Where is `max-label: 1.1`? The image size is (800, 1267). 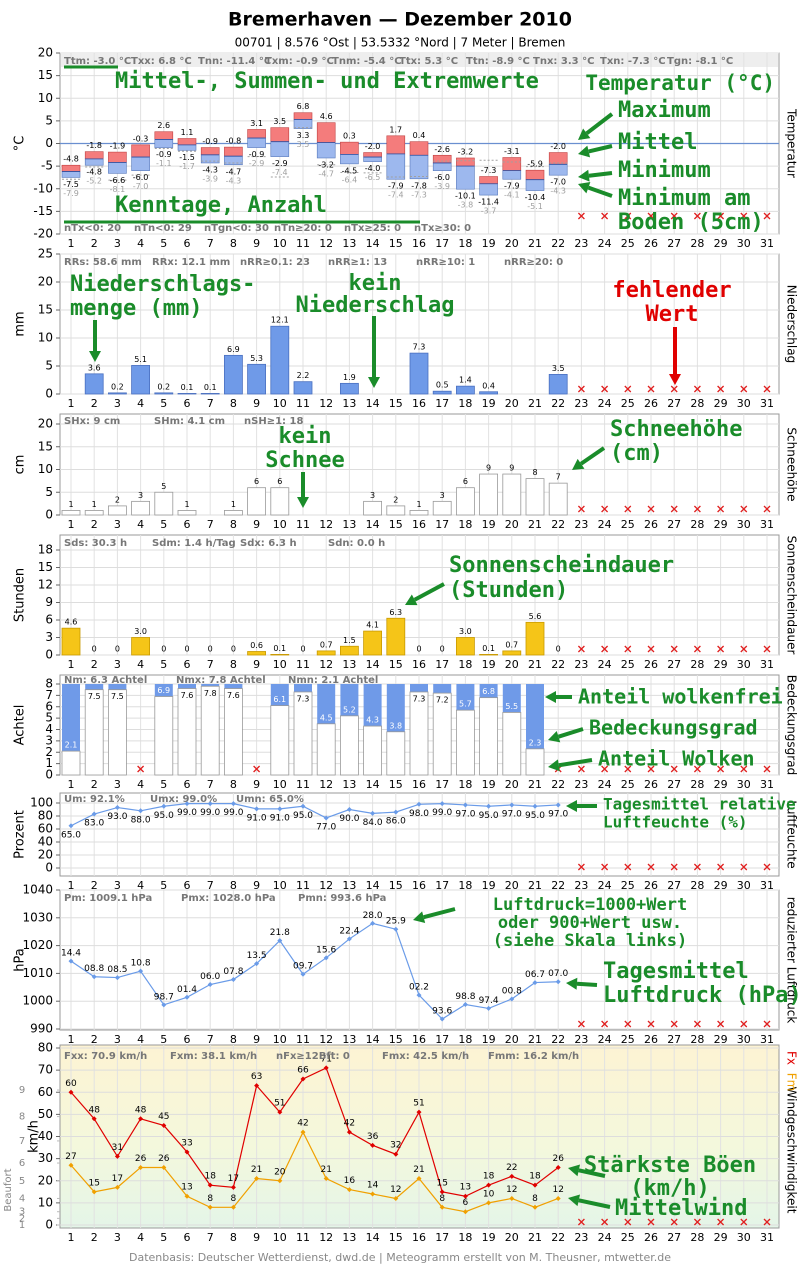 max-label: 1.1 is located at coordinates (187, 132).